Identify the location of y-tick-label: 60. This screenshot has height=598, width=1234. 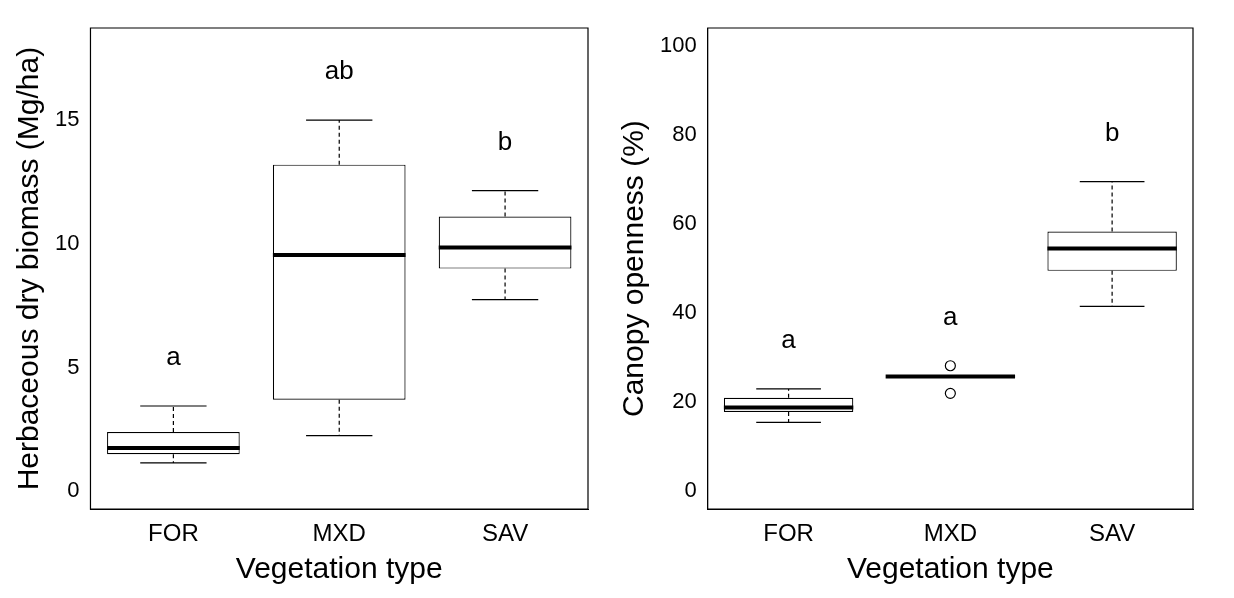
(684, 223).